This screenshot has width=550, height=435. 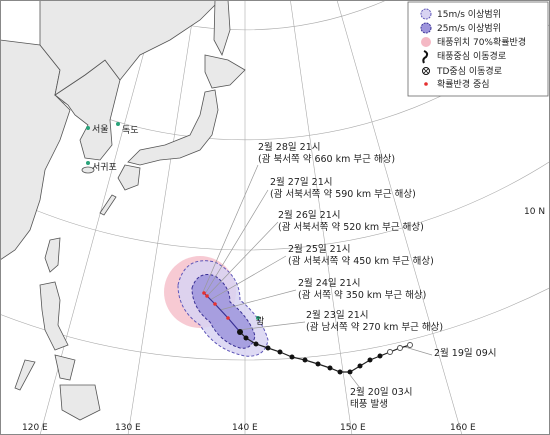 I want to click on typhoon-points, so click(x=310, y=352).